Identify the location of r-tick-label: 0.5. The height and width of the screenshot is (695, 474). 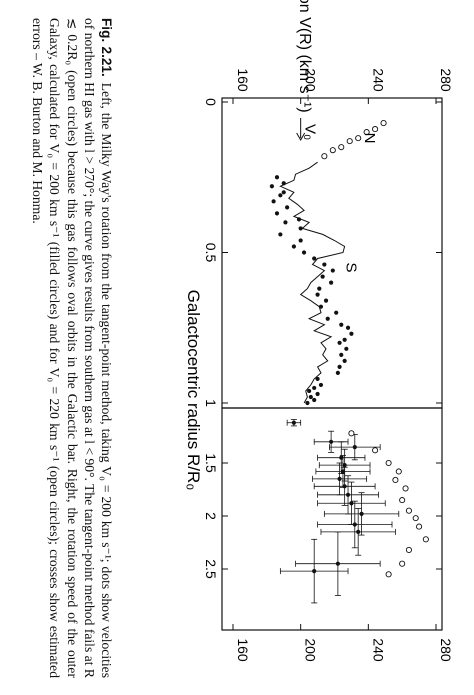
(211, 253).